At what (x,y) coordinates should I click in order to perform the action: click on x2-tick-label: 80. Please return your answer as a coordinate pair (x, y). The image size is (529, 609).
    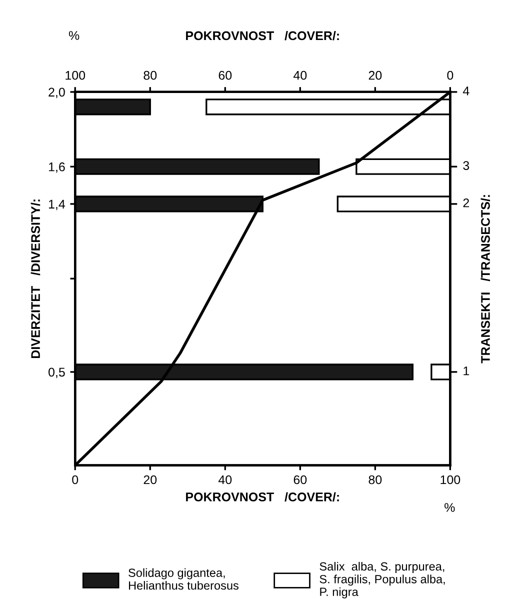
    Looking at the image, I should click on (150, 75).